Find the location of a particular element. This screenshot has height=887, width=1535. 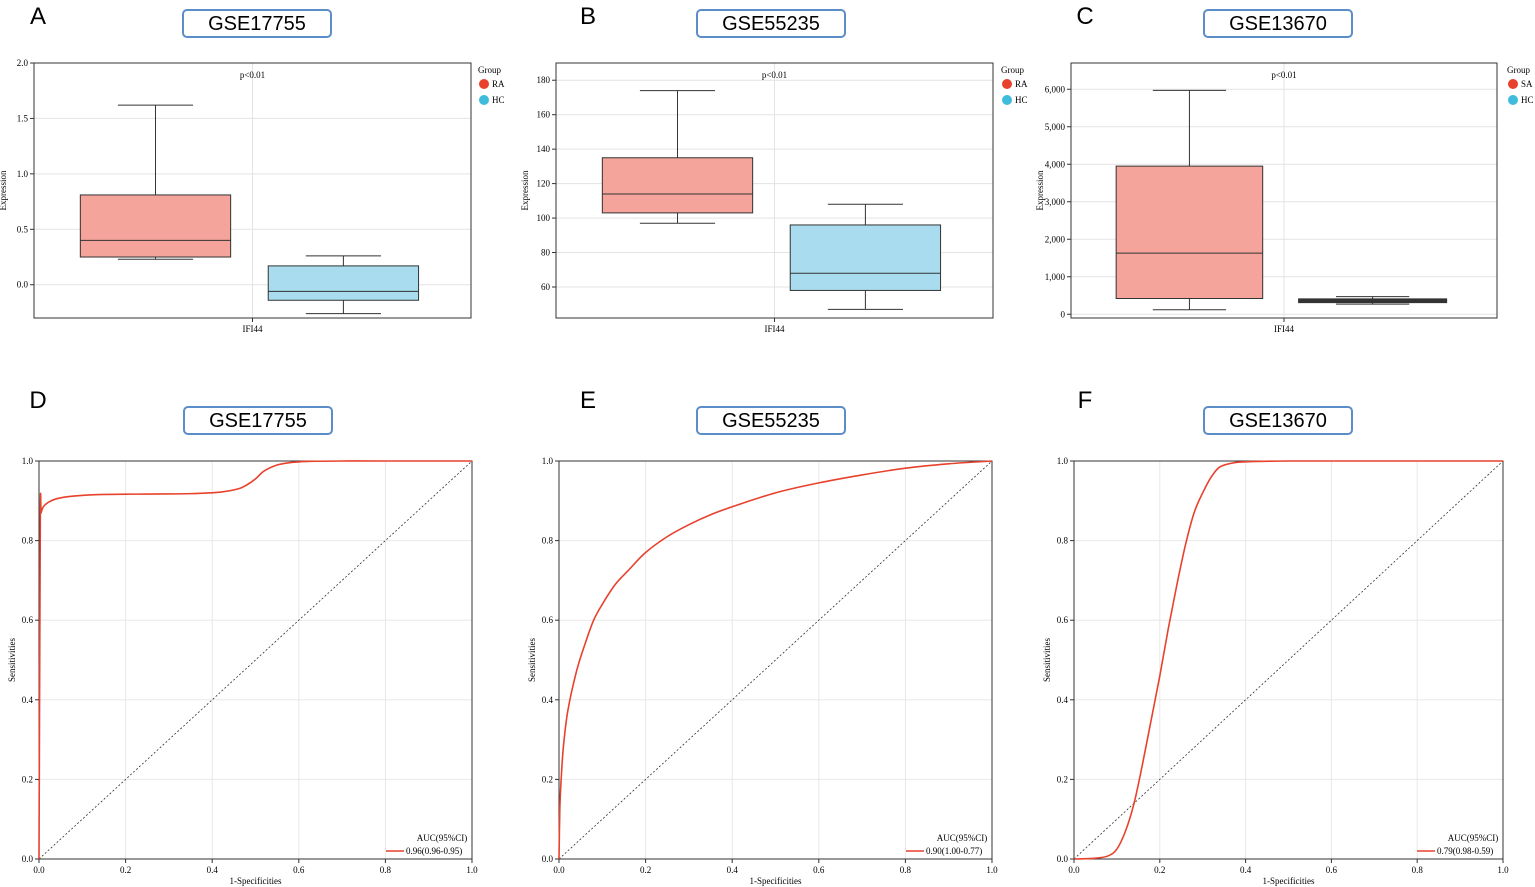

y-tick-label: 1,000 is located at coordinates (1055, 277).